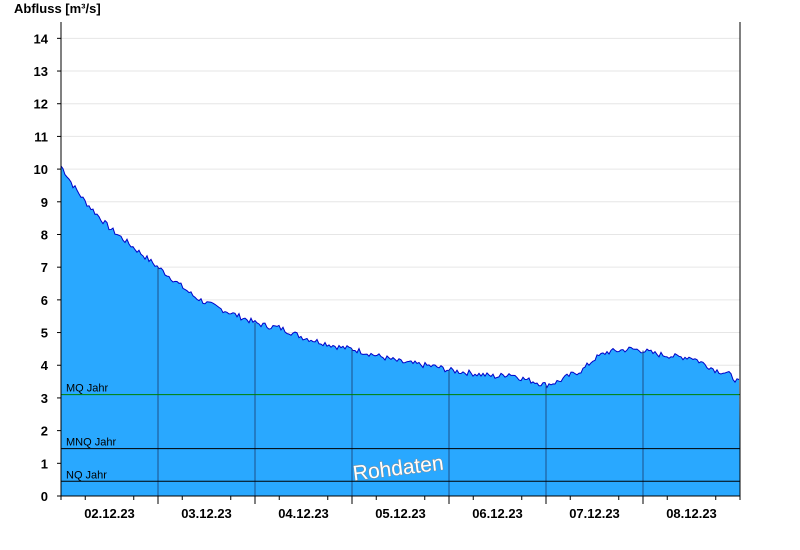 The image size is (800, 550). Describe the element at coordinates (44, 267) in the screenshot. I see `y-tick-label: 7` at that location.